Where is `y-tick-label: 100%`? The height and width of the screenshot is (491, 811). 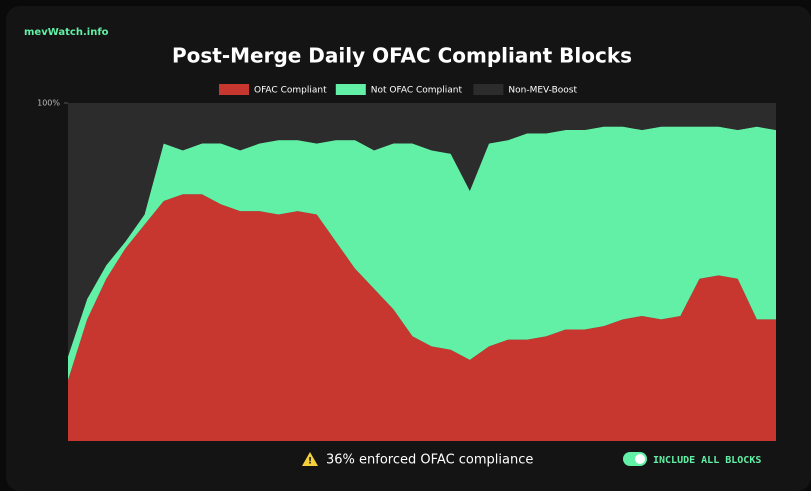
y-tick-label: 100% is located at coordinates (48, 103).